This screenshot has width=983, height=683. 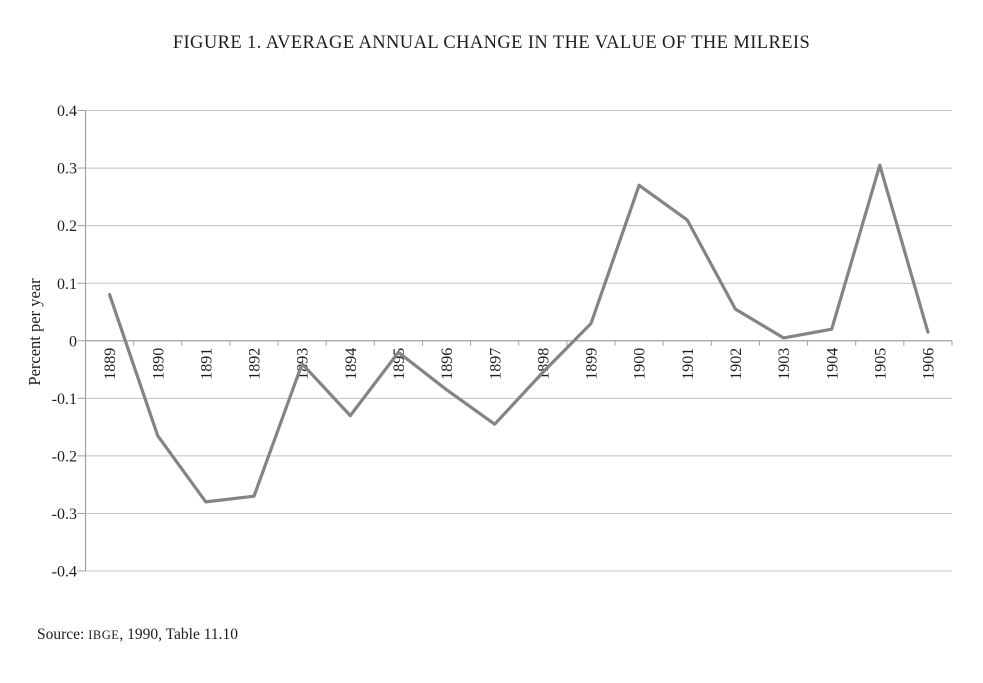 I want to click on x-category-label: 1903, so click(x=784, y=364).